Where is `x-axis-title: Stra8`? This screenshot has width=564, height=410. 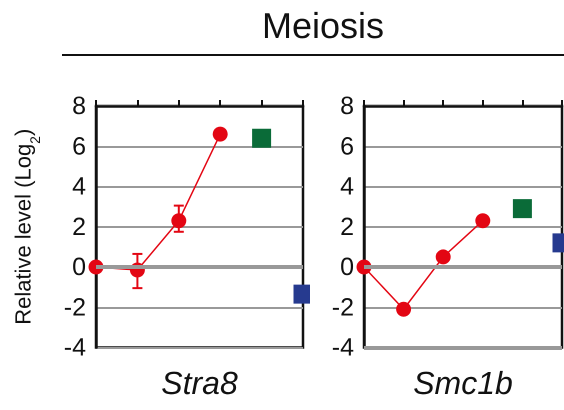 x-axis-title: Stra8 is located at coordinates (199, 383).